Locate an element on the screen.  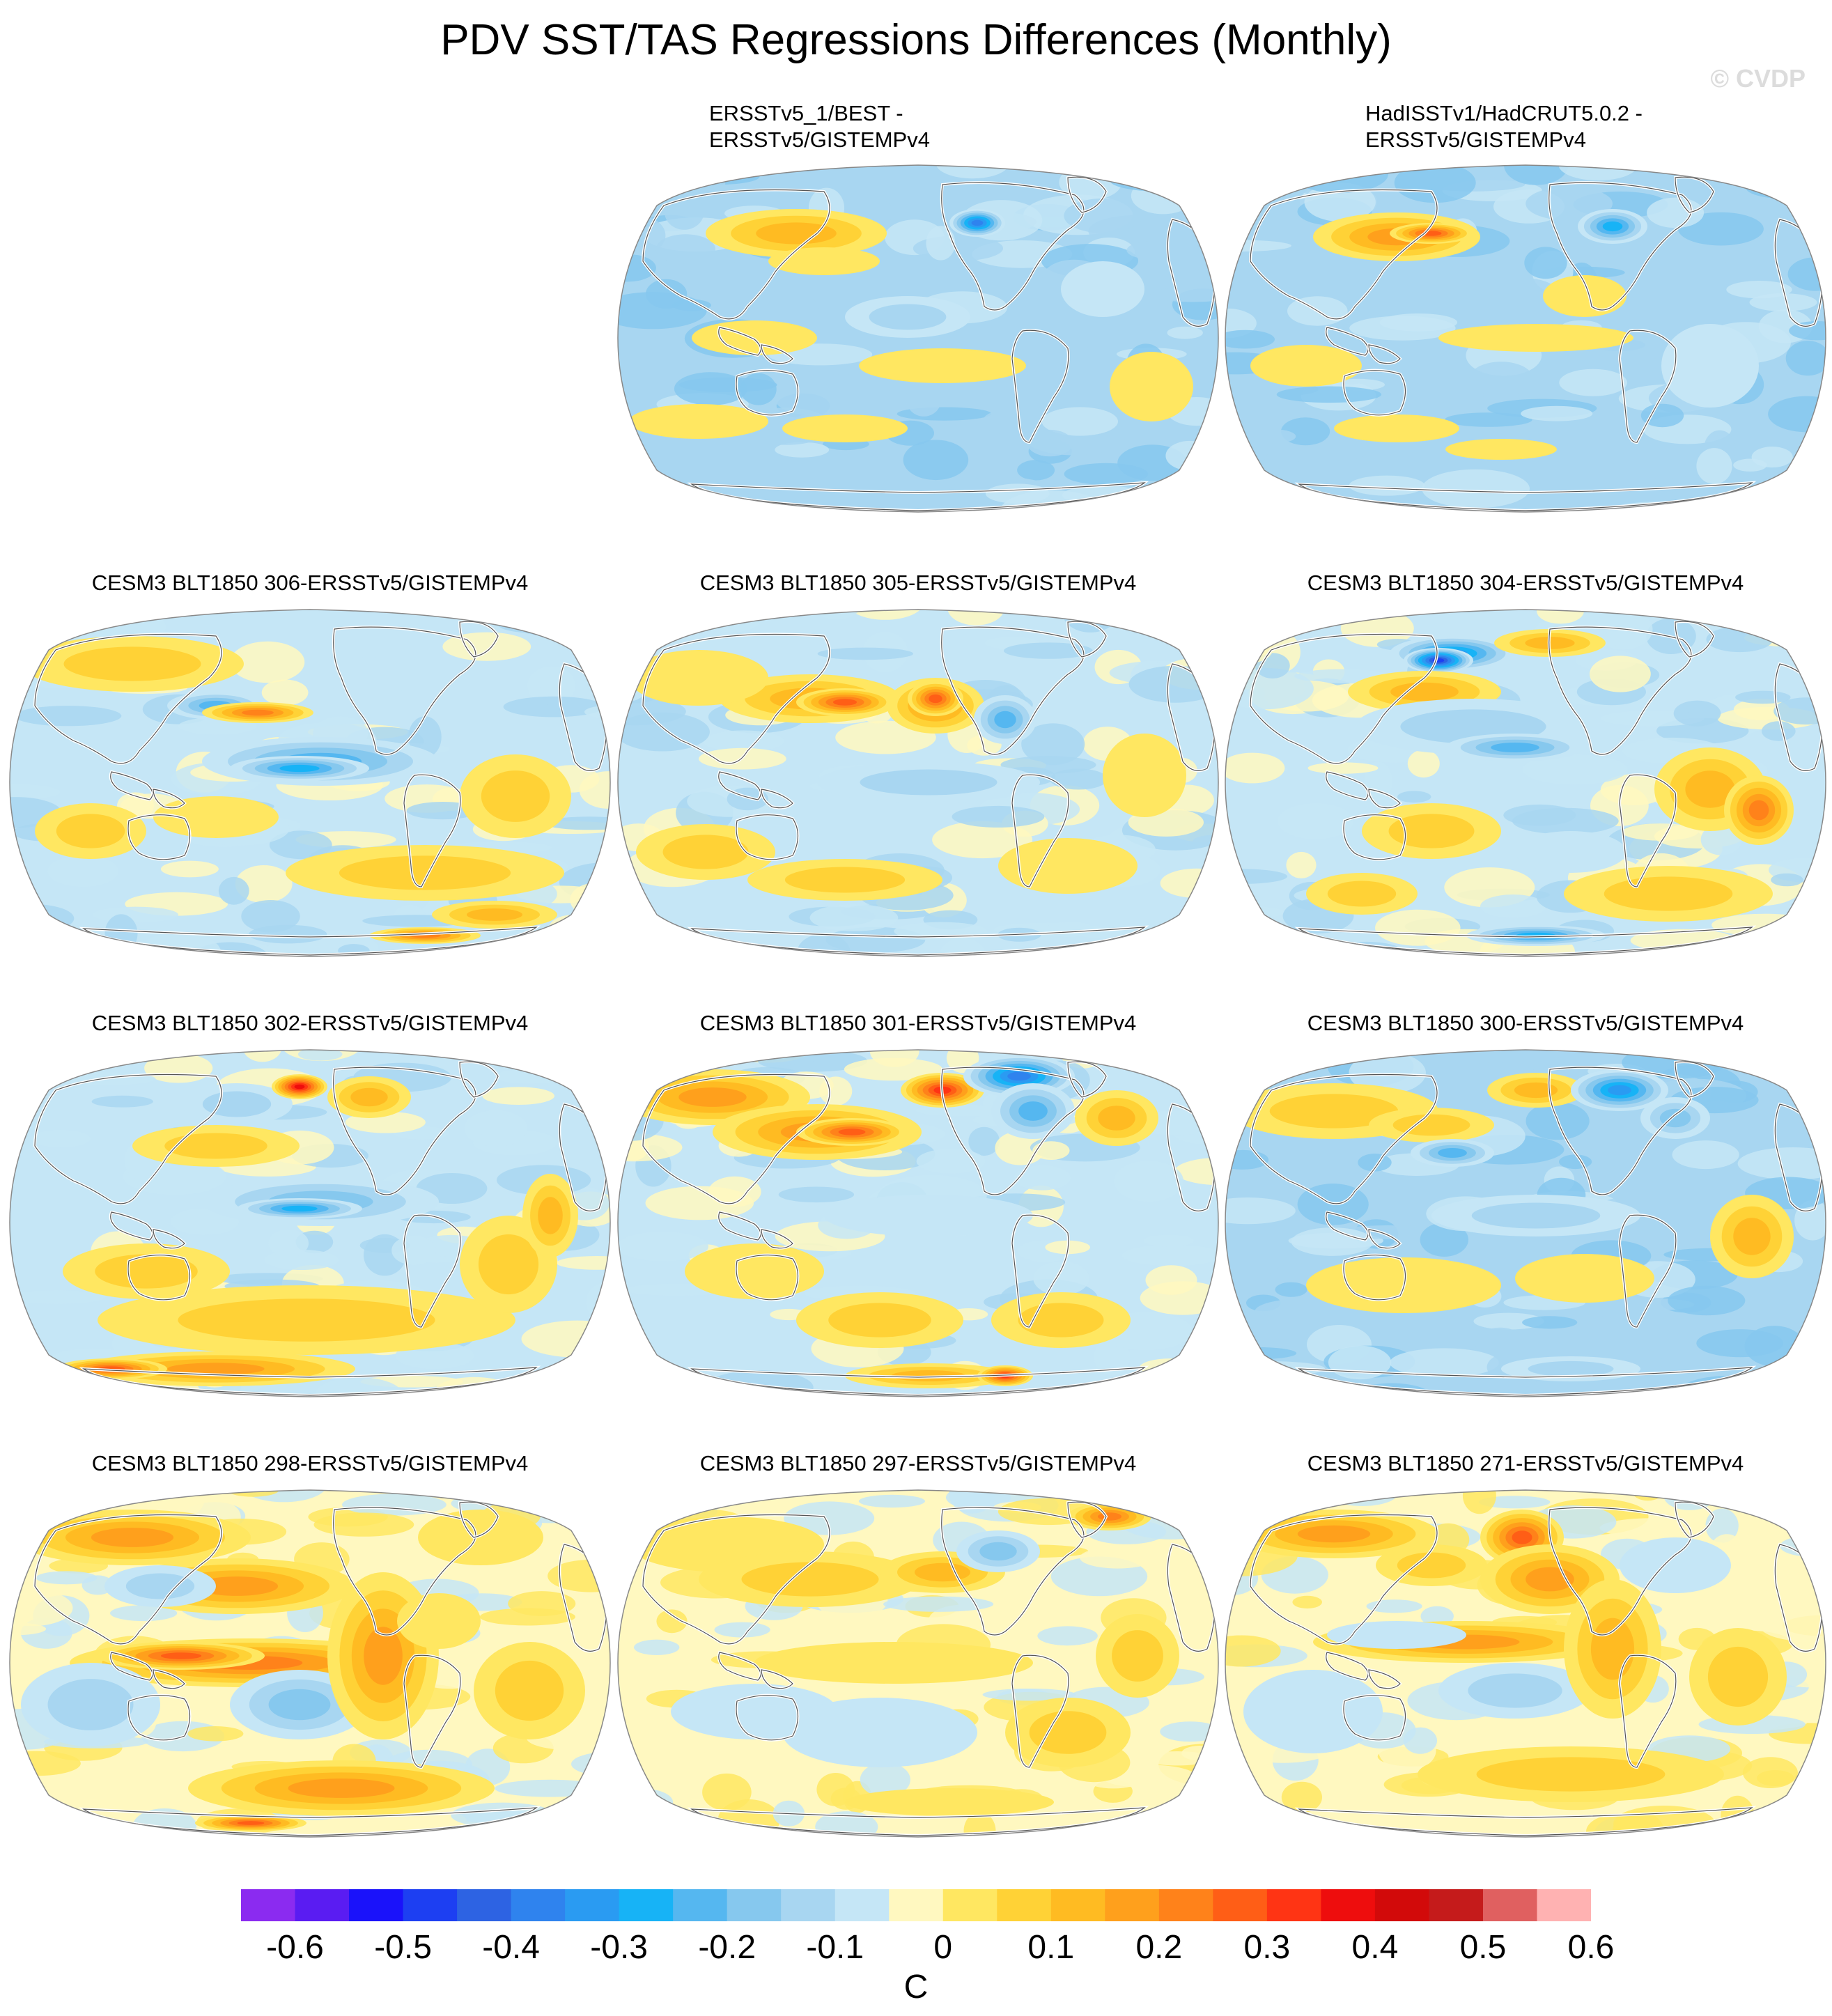
map-frame is located at coordinates (1525, 338).